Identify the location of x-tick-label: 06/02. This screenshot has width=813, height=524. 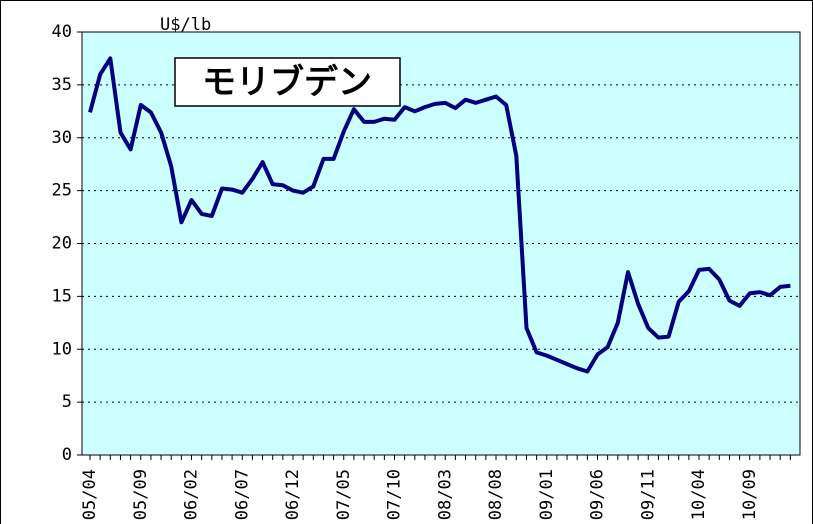
(192, 494).